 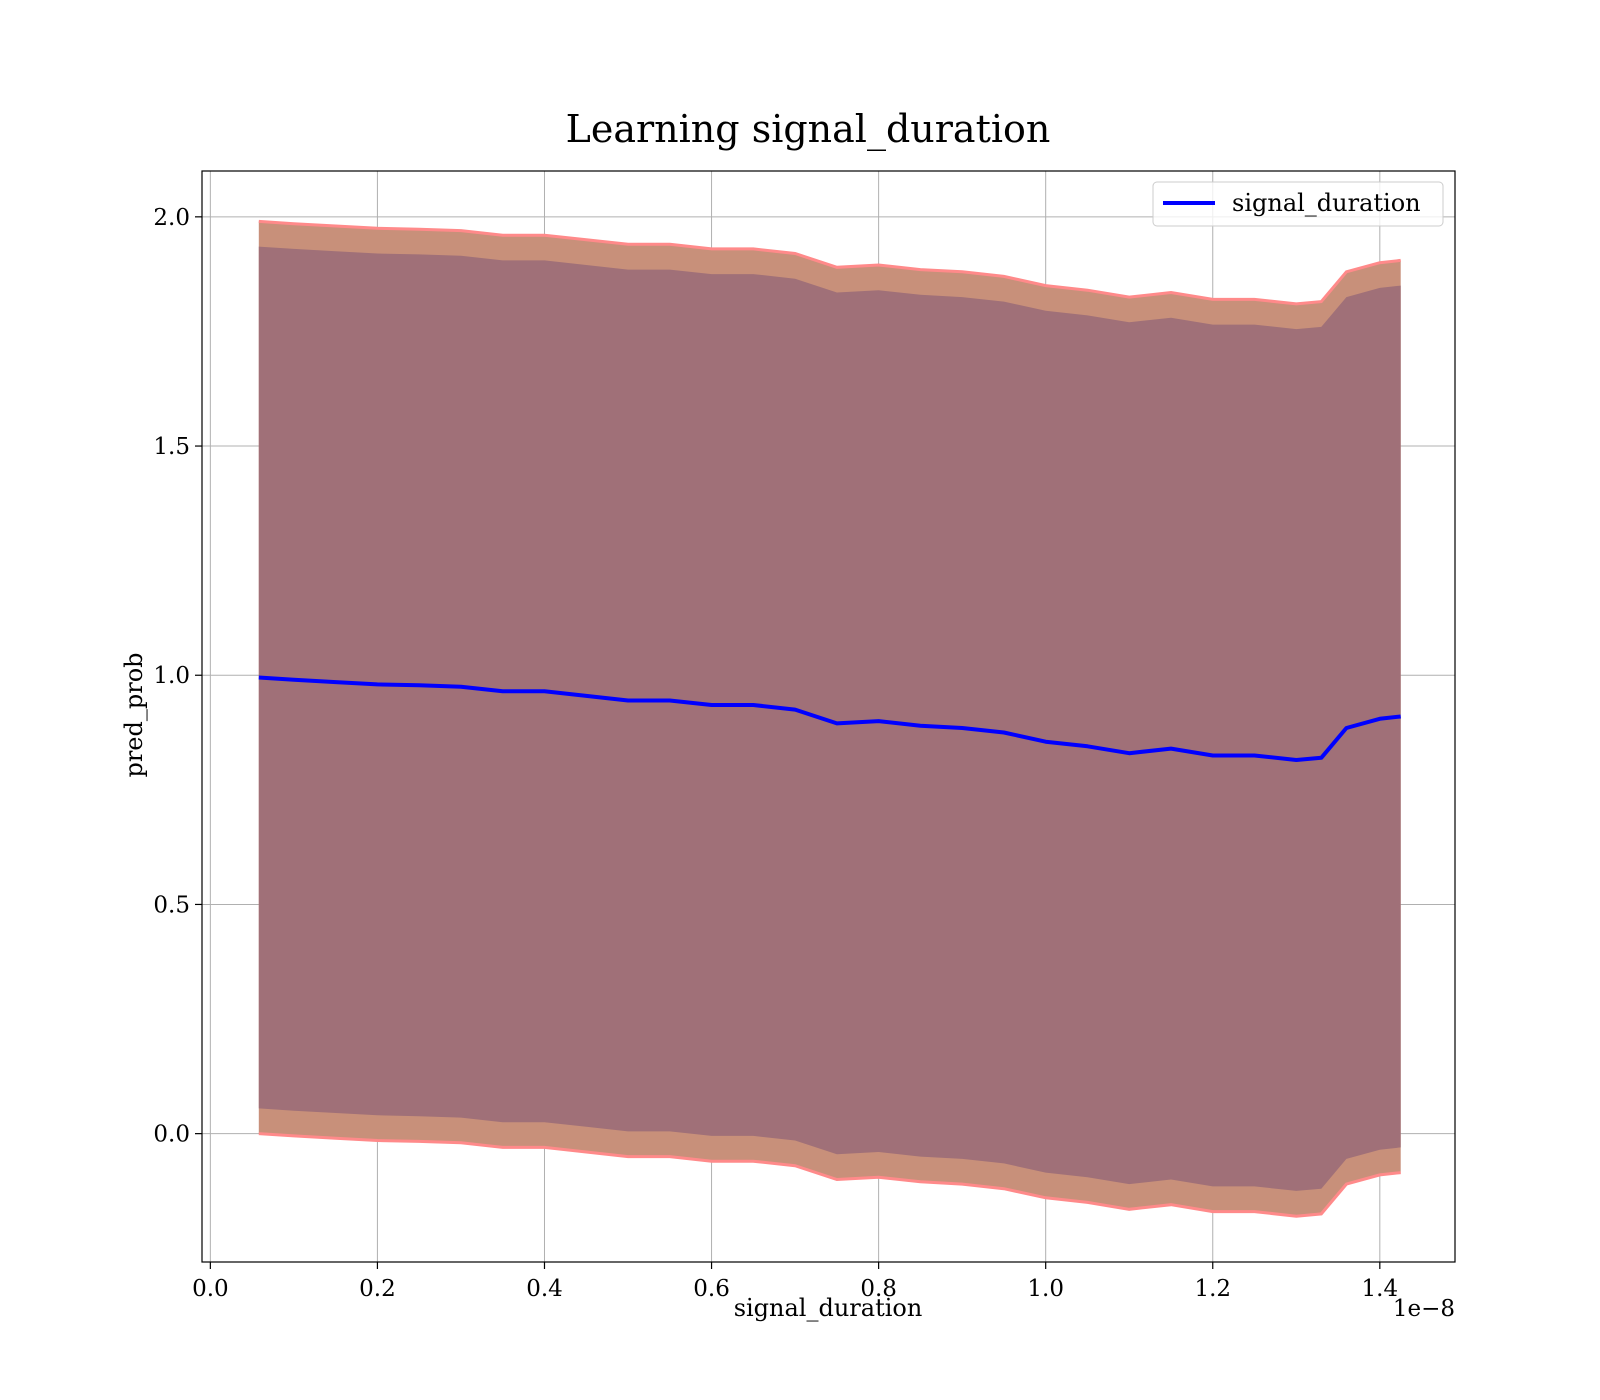 I want to click on legend-label-signal-duration: signal_duration, so click(x=1326, y=203).